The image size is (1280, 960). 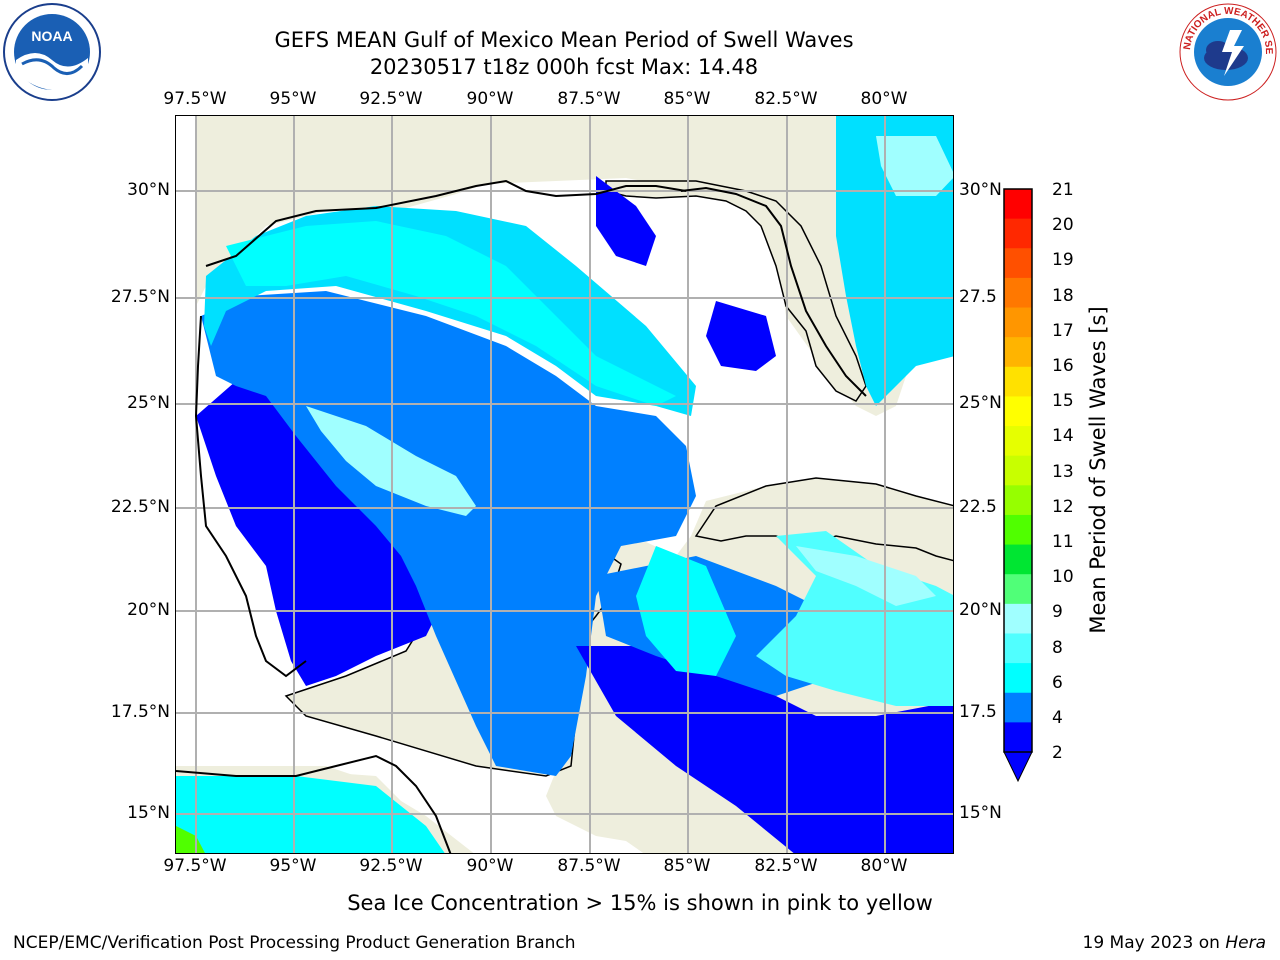 What do you see at coordinates (1063, 577) in the screenshot?
I see `colorbar-tick-label: 10` at bounding box center [1063, 577].